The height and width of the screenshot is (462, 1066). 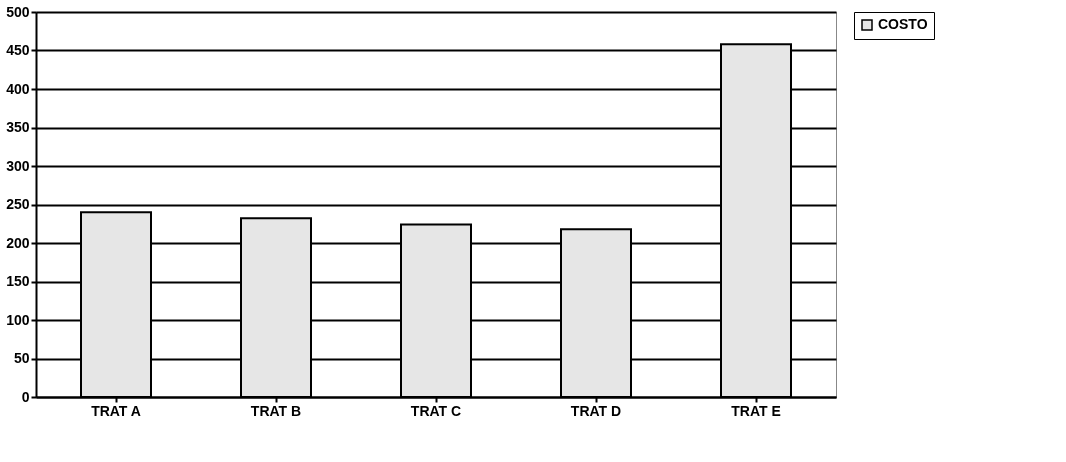 What do you see at coordinates (21, 358) in the screenshot?
I see `y-tick-label: 50` at bounding box center [21, 358].